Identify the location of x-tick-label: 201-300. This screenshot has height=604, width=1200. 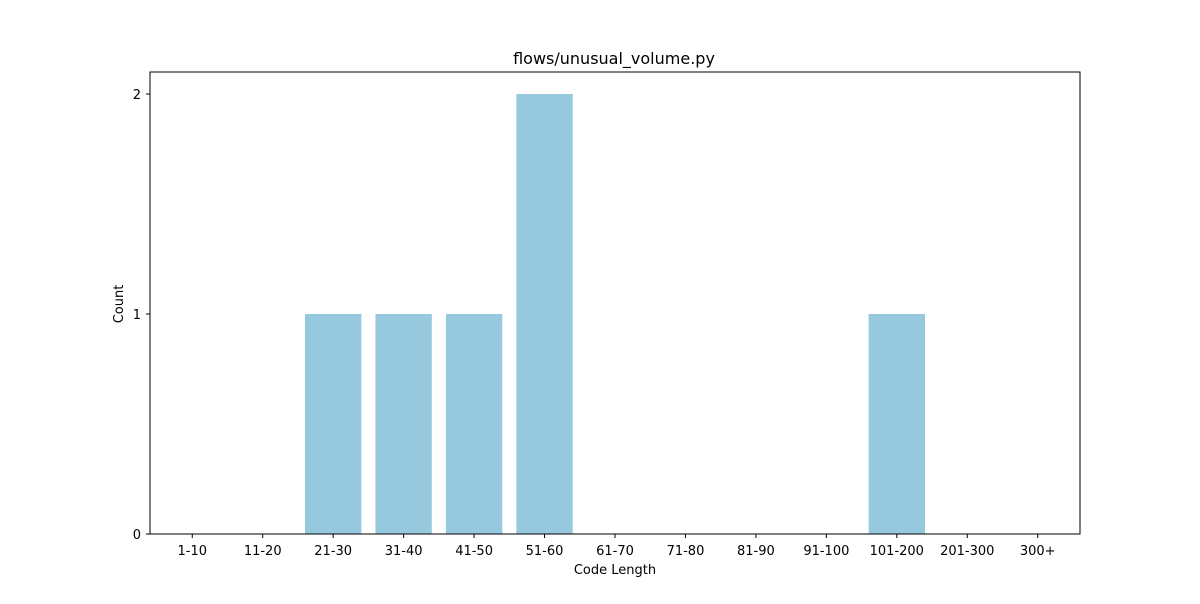
(967, 551).